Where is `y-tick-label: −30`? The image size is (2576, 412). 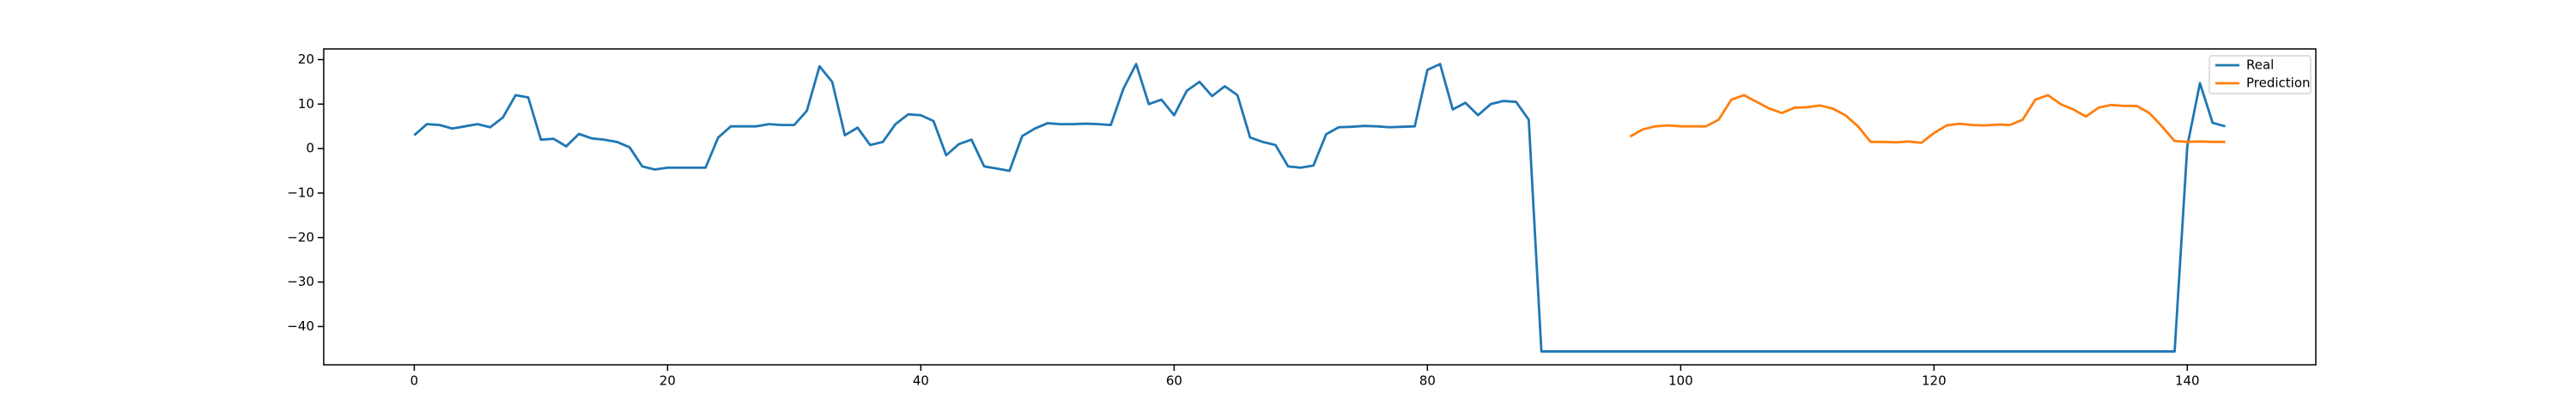 y-tick-label: −30 is located at coordinates (301, 281).